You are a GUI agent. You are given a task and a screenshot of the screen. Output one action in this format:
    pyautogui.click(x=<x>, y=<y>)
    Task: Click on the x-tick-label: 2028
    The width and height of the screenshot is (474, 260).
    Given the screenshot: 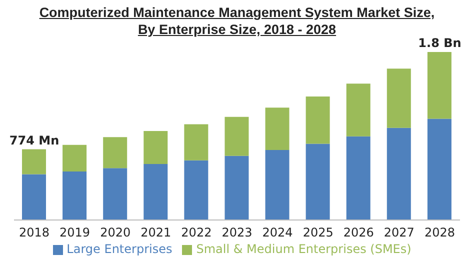 What is the action you would take?
    pyautogui.click(x=439, y=233)
    